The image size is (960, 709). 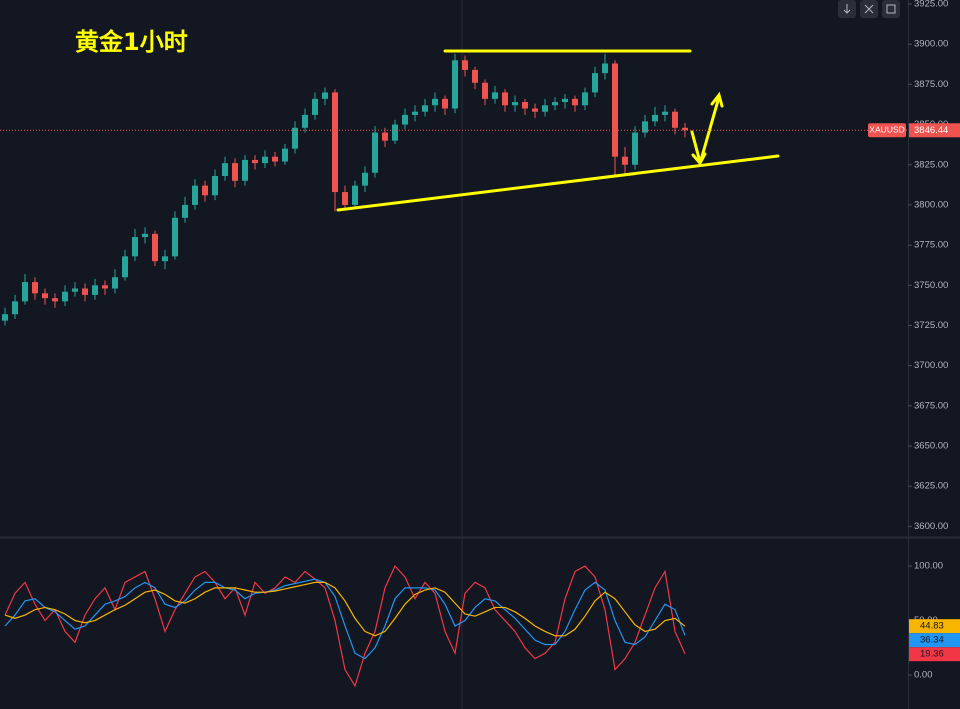 What do you see at coordinates (558, 183) in the screenshot?
I see `support-line` at bounding box center [558, 183].